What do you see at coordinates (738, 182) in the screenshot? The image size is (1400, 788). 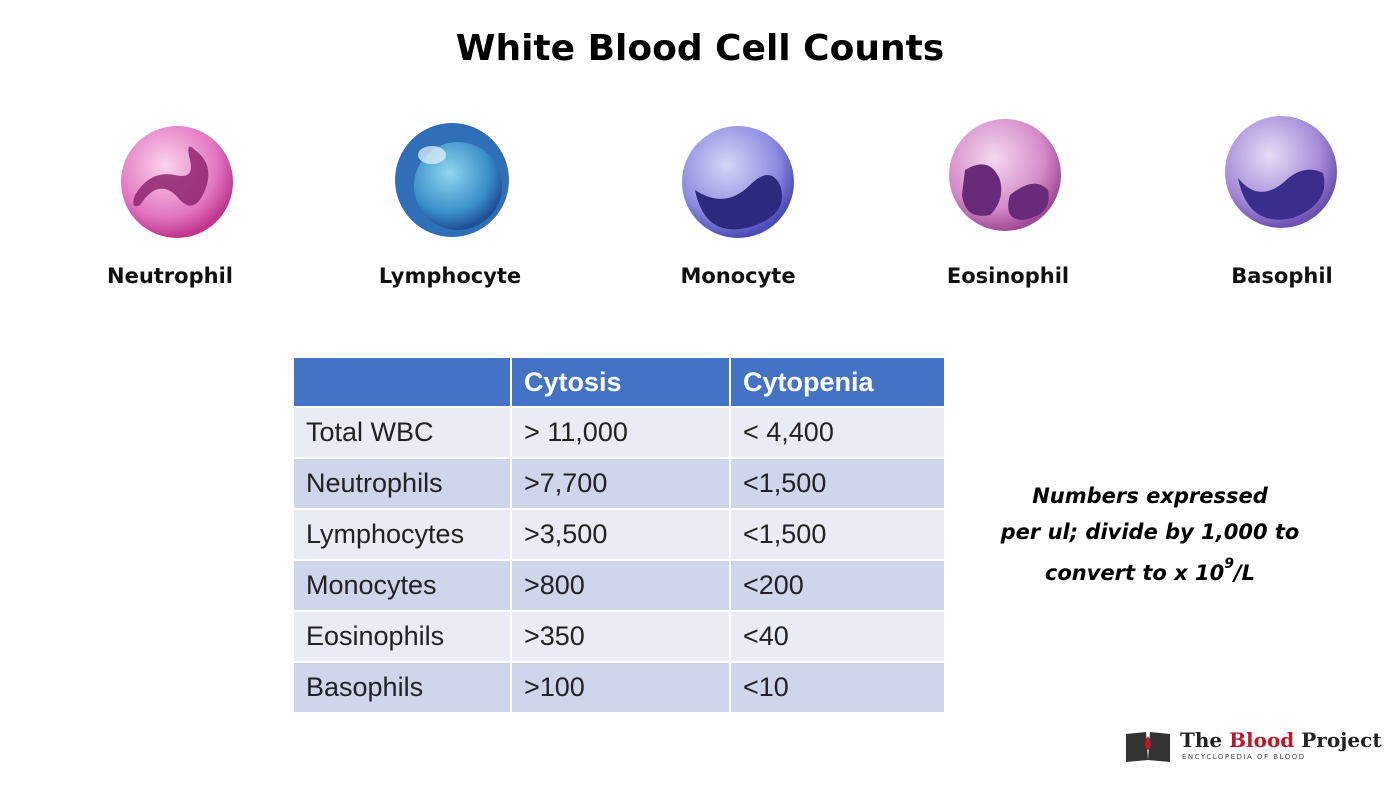 I see `monocyte-icon` at bounding box center [738, 182].